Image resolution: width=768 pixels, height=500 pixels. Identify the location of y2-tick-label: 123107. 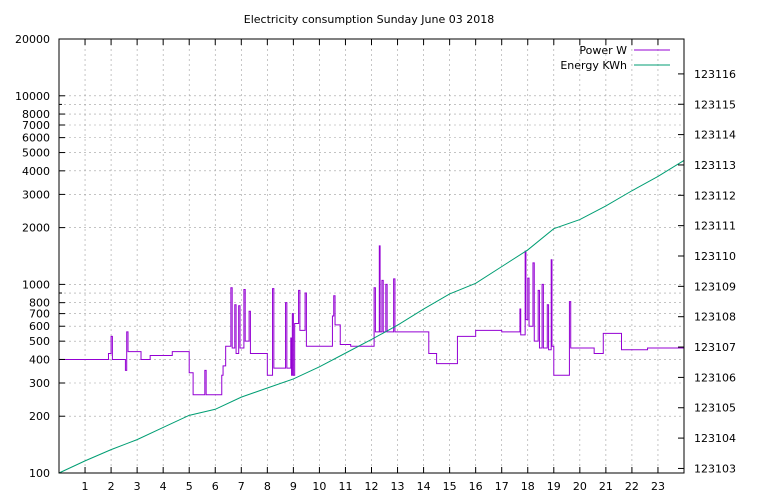
(715, 347).